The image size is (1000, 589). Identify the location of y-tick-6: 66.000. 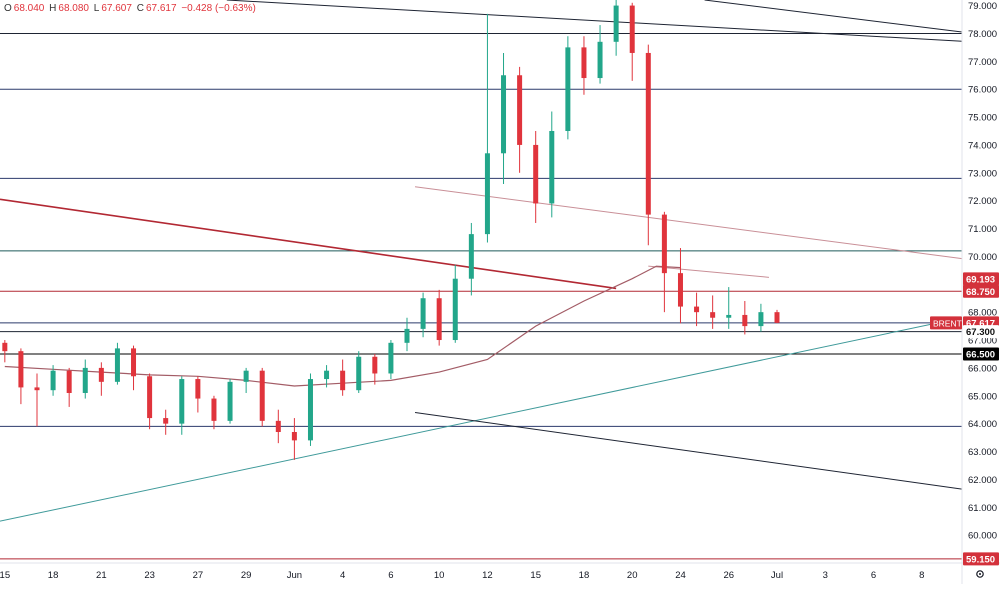
(982, 368).